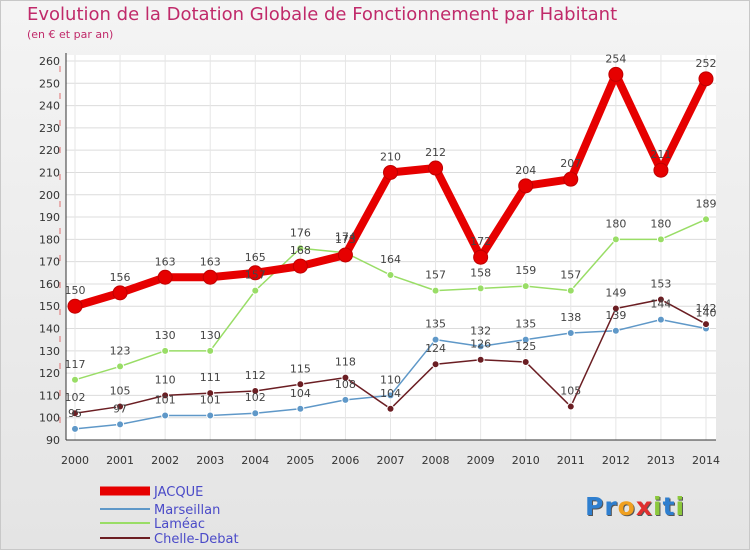 The image size is (750, 550). I want to click on logo-letter: r, so click(611, 506).